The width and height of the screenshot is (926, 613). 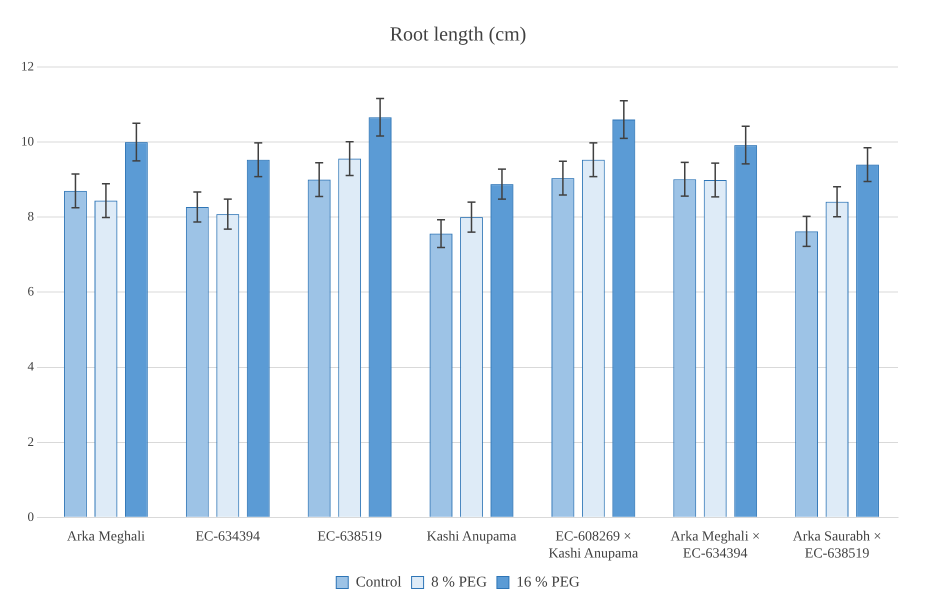 I want to click on x-tick-label: Arka Meghali, so click(x=106, y=536).